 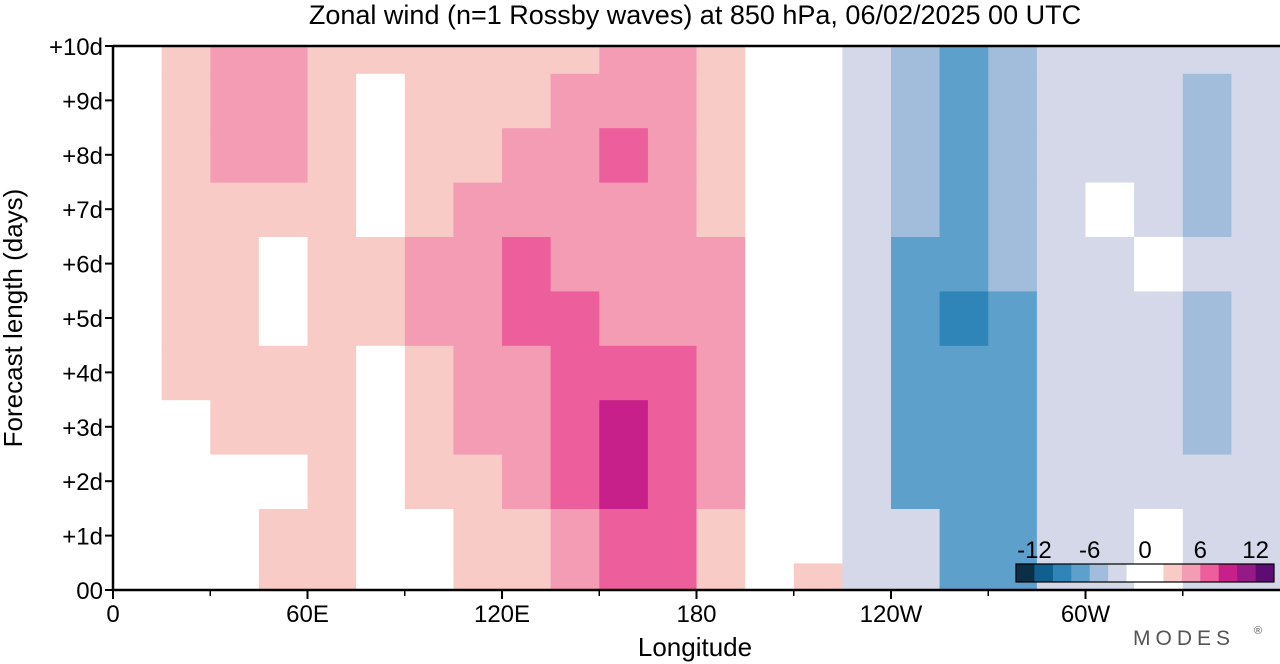 What do you see at coordinates (1200, 550) in the screenshot?
I see `colorbar-tick-label: 6` at bounding box center [1200, 550].